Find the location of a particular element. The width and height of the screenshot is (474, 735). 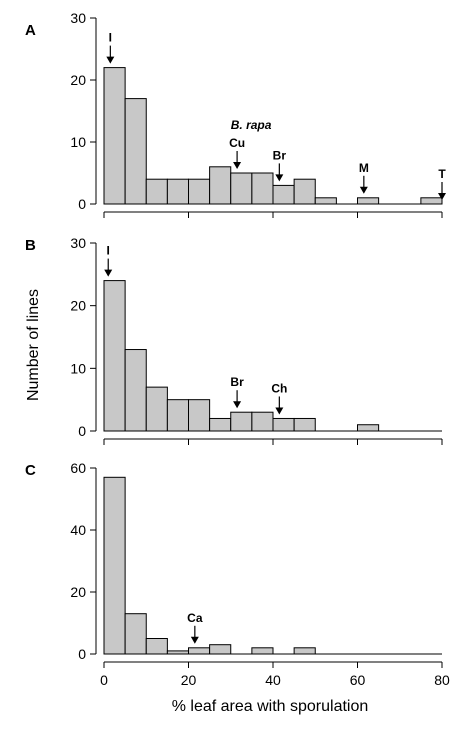

annotation-label: Cu is located at coordinates (237, 143).